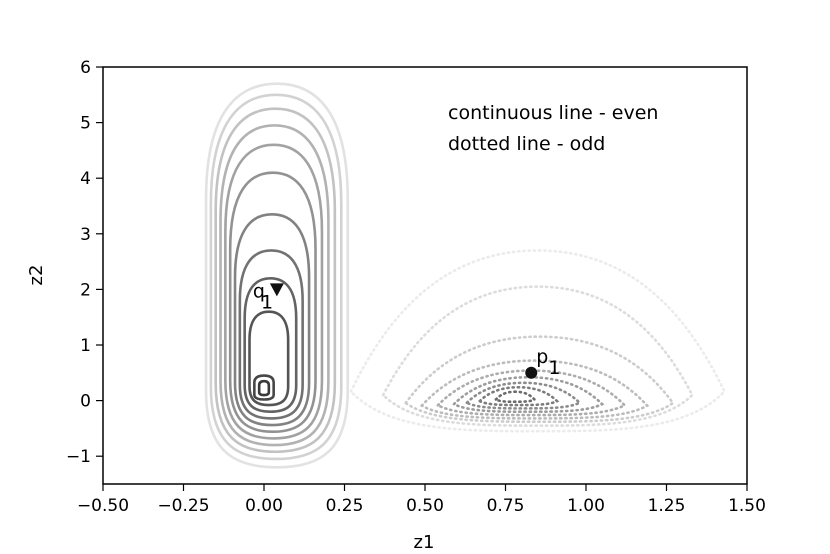 The width and height of the screenshot is (830, 554). I want to click on x-tick-label: 1.00, so click(586, 506).